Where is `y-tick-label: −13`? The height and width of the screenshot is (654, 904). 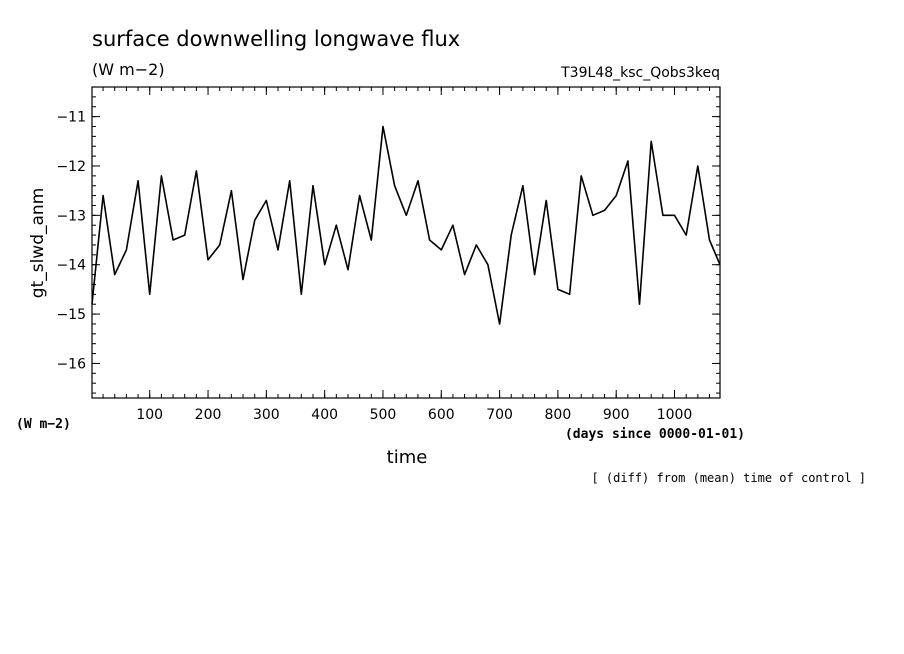
y-tick-label: −13 is located at coordinates (71, 216).